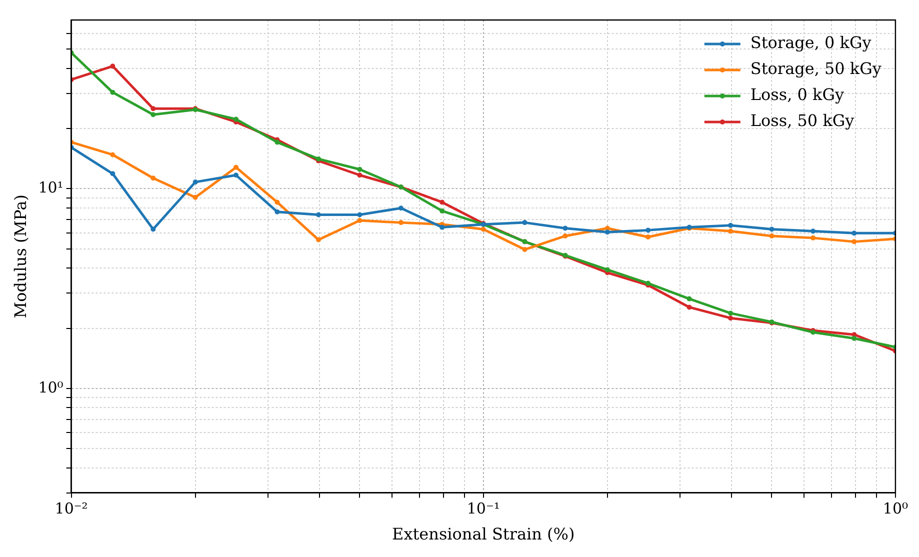 The height and width of the screenshot is (557, 919). Describe the element at coordinates (816, 68) in the screenshot. I see `legend-label: Storage, 50 kGy` at that location.